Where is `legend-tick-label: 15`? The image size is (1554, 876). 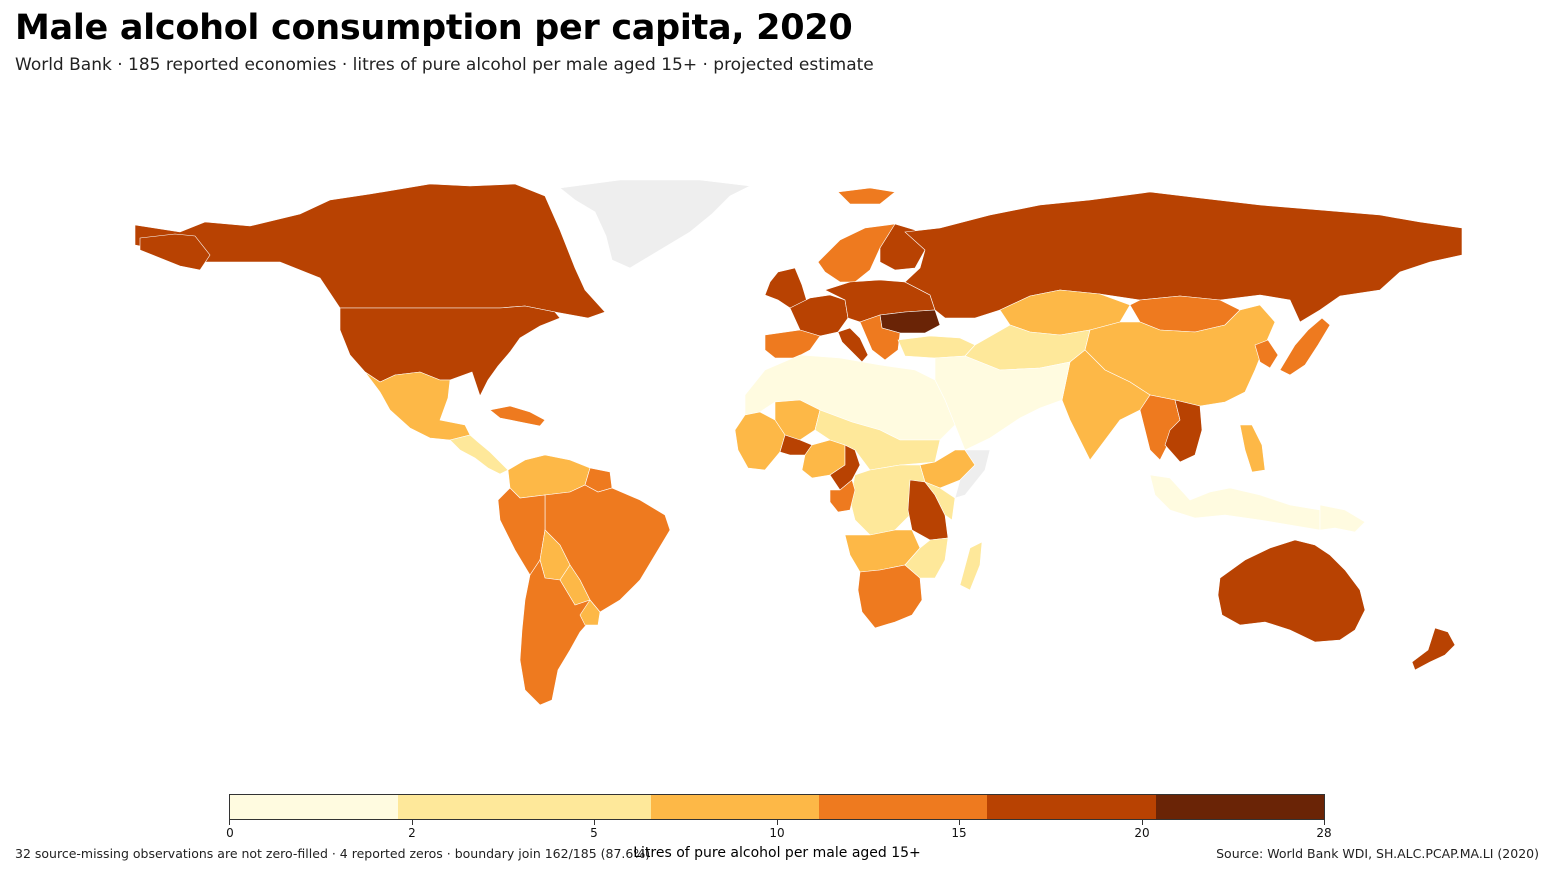 legend-tick-label: 15 is located at coordinates (959, 833).